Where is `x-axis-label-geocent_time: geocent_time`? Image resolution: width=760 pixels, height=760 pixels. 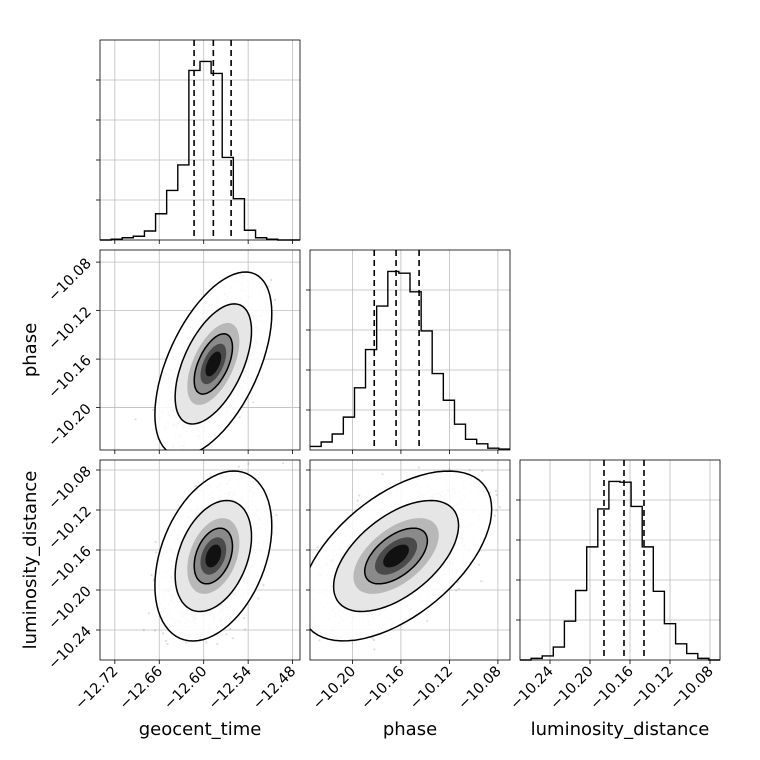
x-axis-label-geocent_time: geocent_time is located at coordinates (200, 729).